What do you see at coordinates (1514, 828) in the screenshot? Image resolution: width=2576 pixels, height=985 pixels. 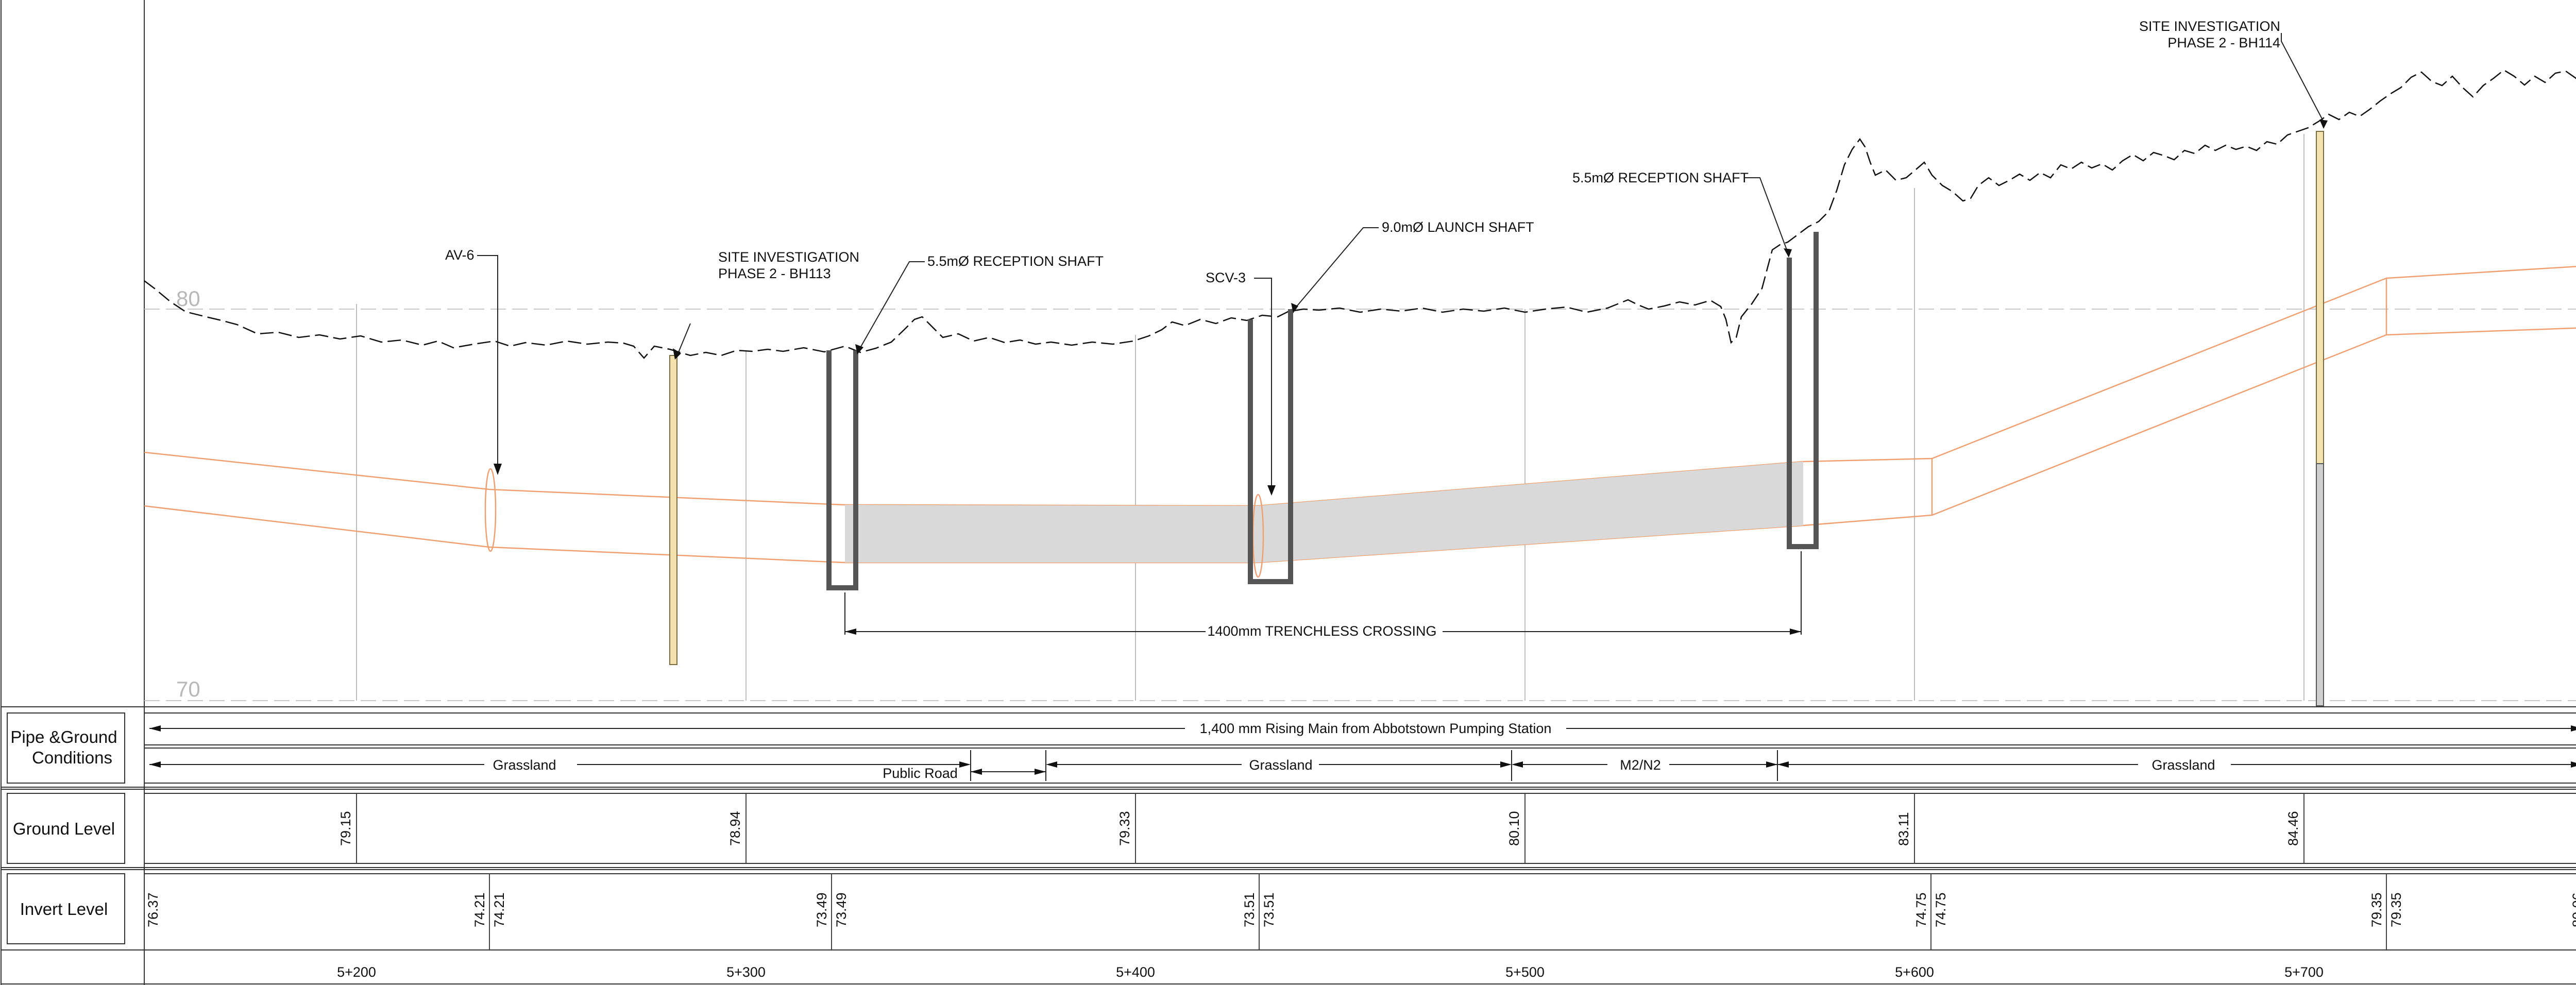 I see `ground-level-value: 80.10` at bounding box center [1514, 828].